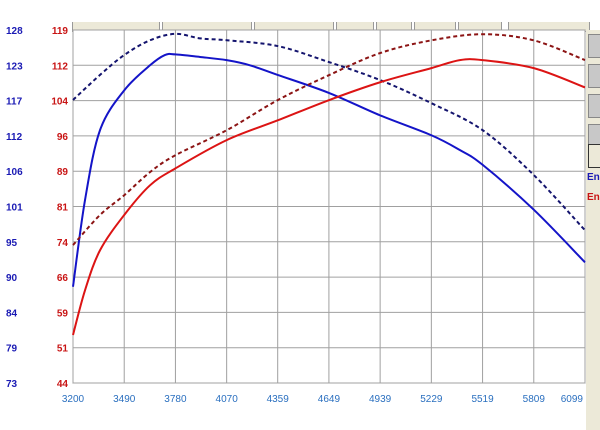 The image size is (600, 430). Describe the element at coordinates (593, 197) in the screenshot. I see `legend-label-red: En` at that location.